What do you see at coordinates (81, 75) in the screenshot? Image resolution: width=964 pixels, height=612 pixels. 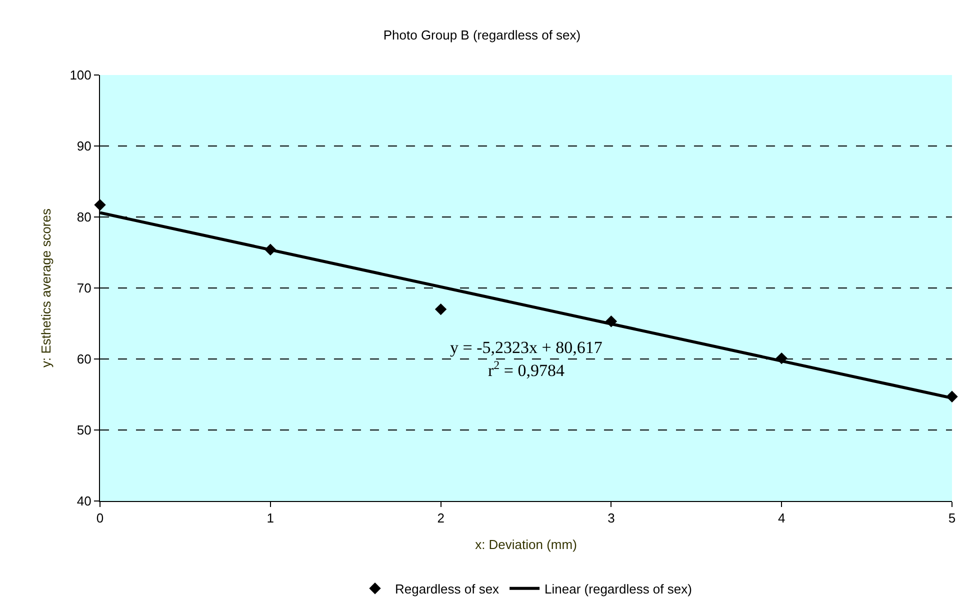 I see `y-tick-label: 100` at bounding box center [81, 75].